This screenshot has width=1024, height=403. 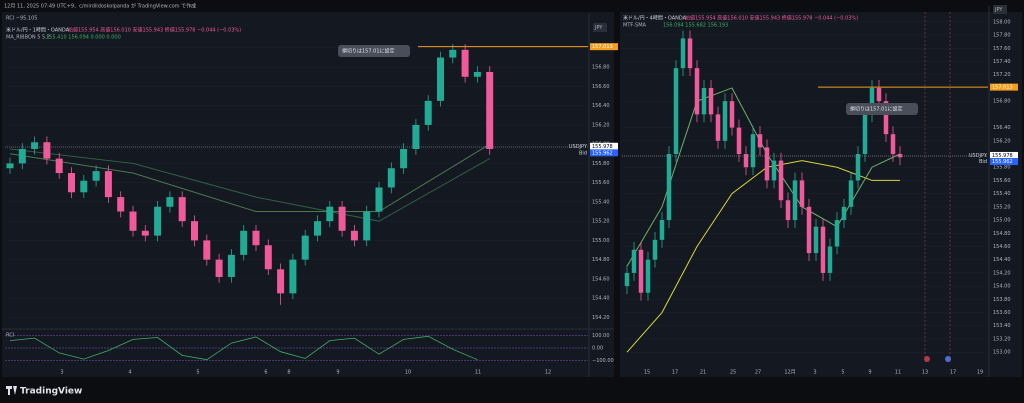 I want to click on price-tag-prefix: USDJPY, so click(x=578, y=147).